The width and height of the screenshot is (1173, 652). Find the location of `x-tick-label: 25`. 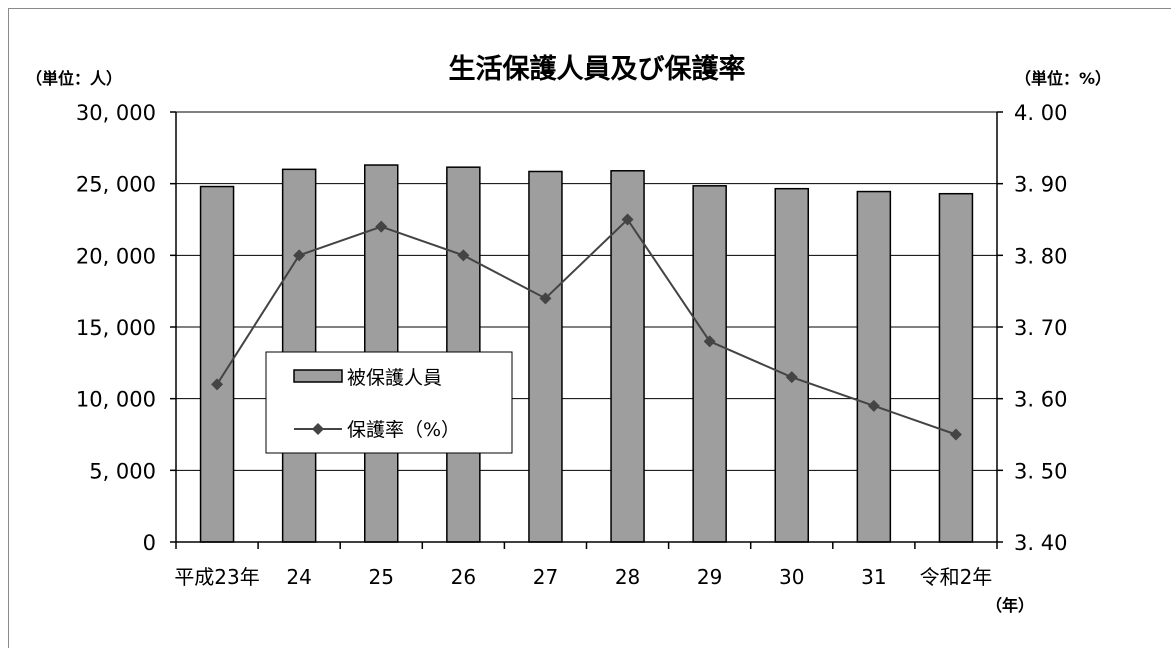

x-tick-label: 25 is located at coordinates (381, 577).